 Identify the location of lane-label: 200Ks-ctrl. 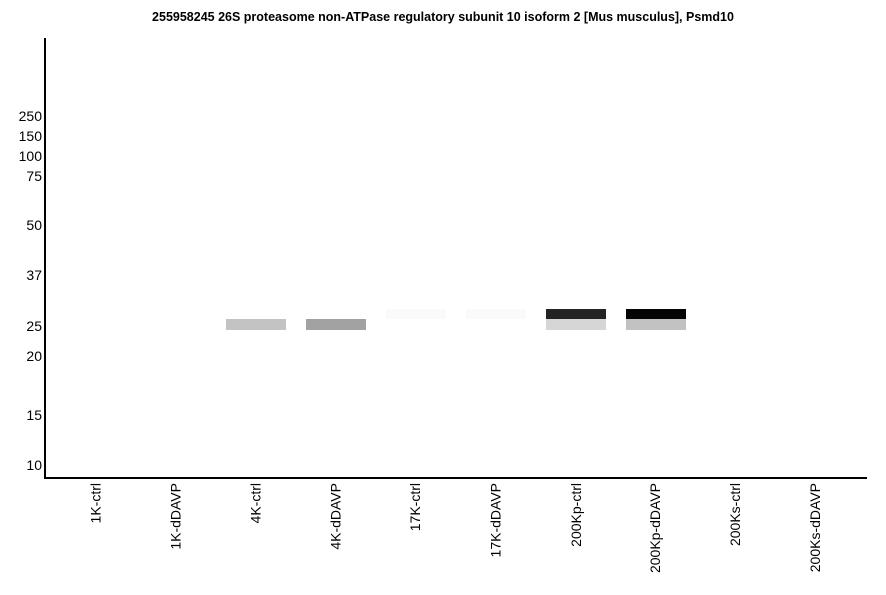
(735, 515).